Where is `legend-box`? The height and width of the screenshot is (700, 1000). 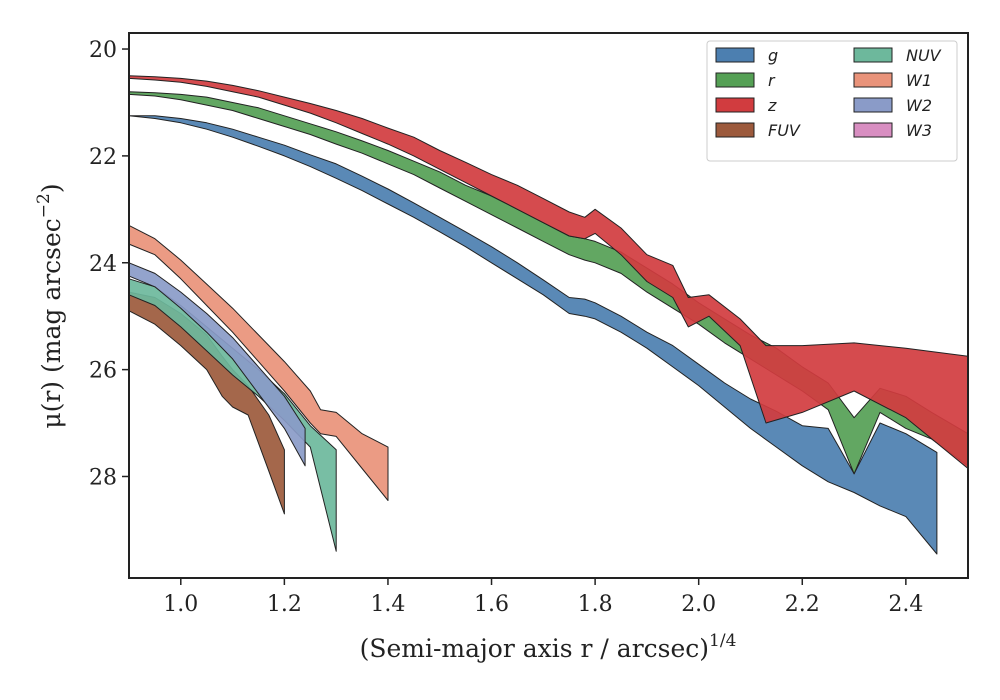 legend-box is located at coordinates (832, 101).